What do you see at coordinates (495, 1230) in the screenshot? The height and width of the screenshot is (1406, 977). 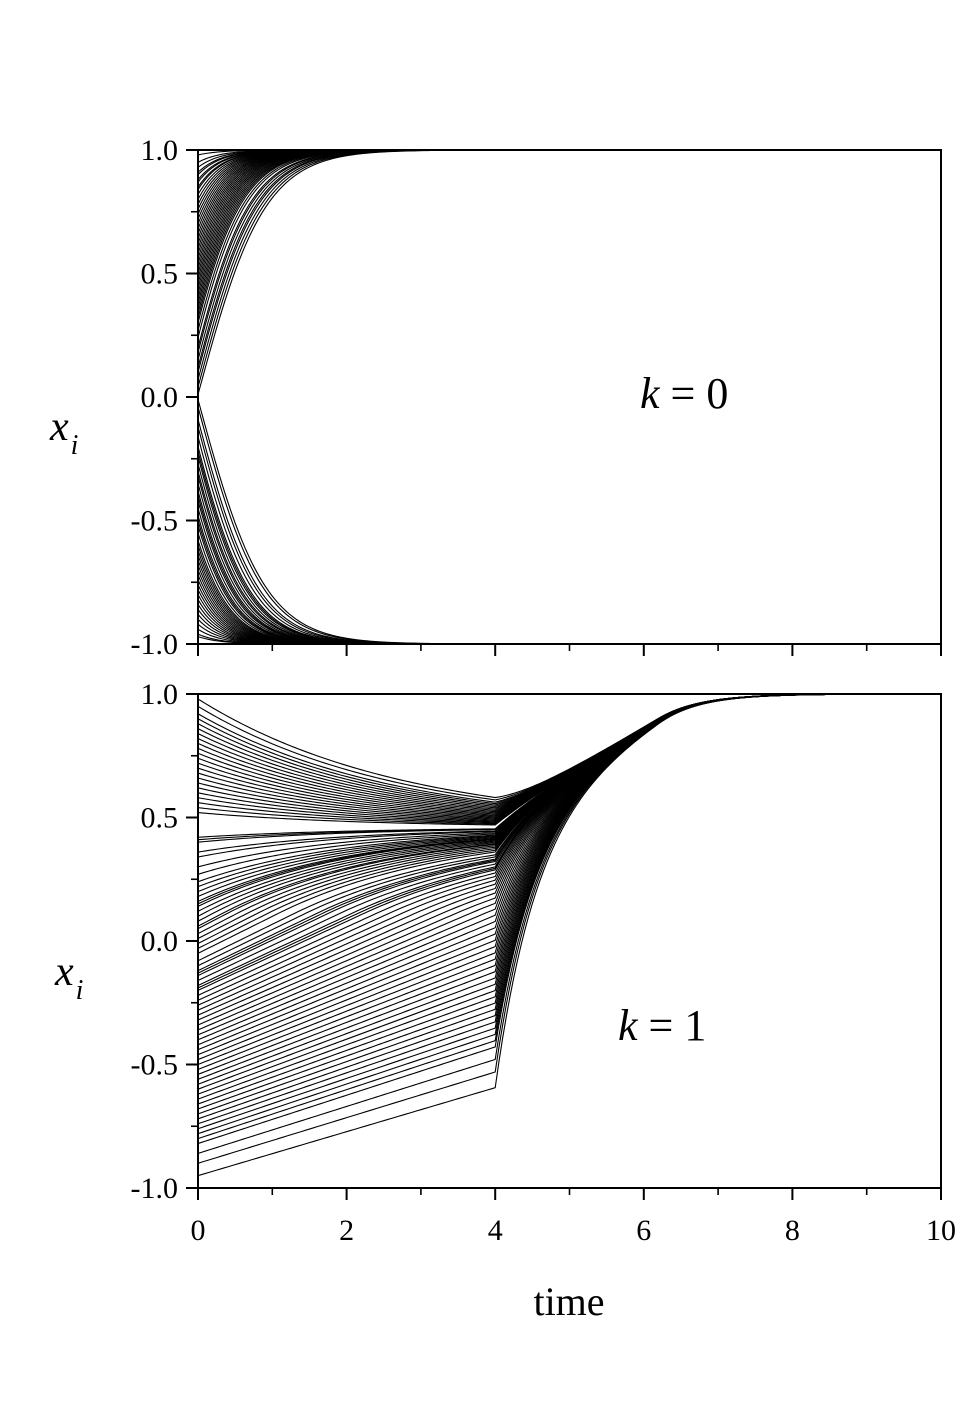 I see `bottom-x-tick-label: 4` at bounding box center [495, 1230].